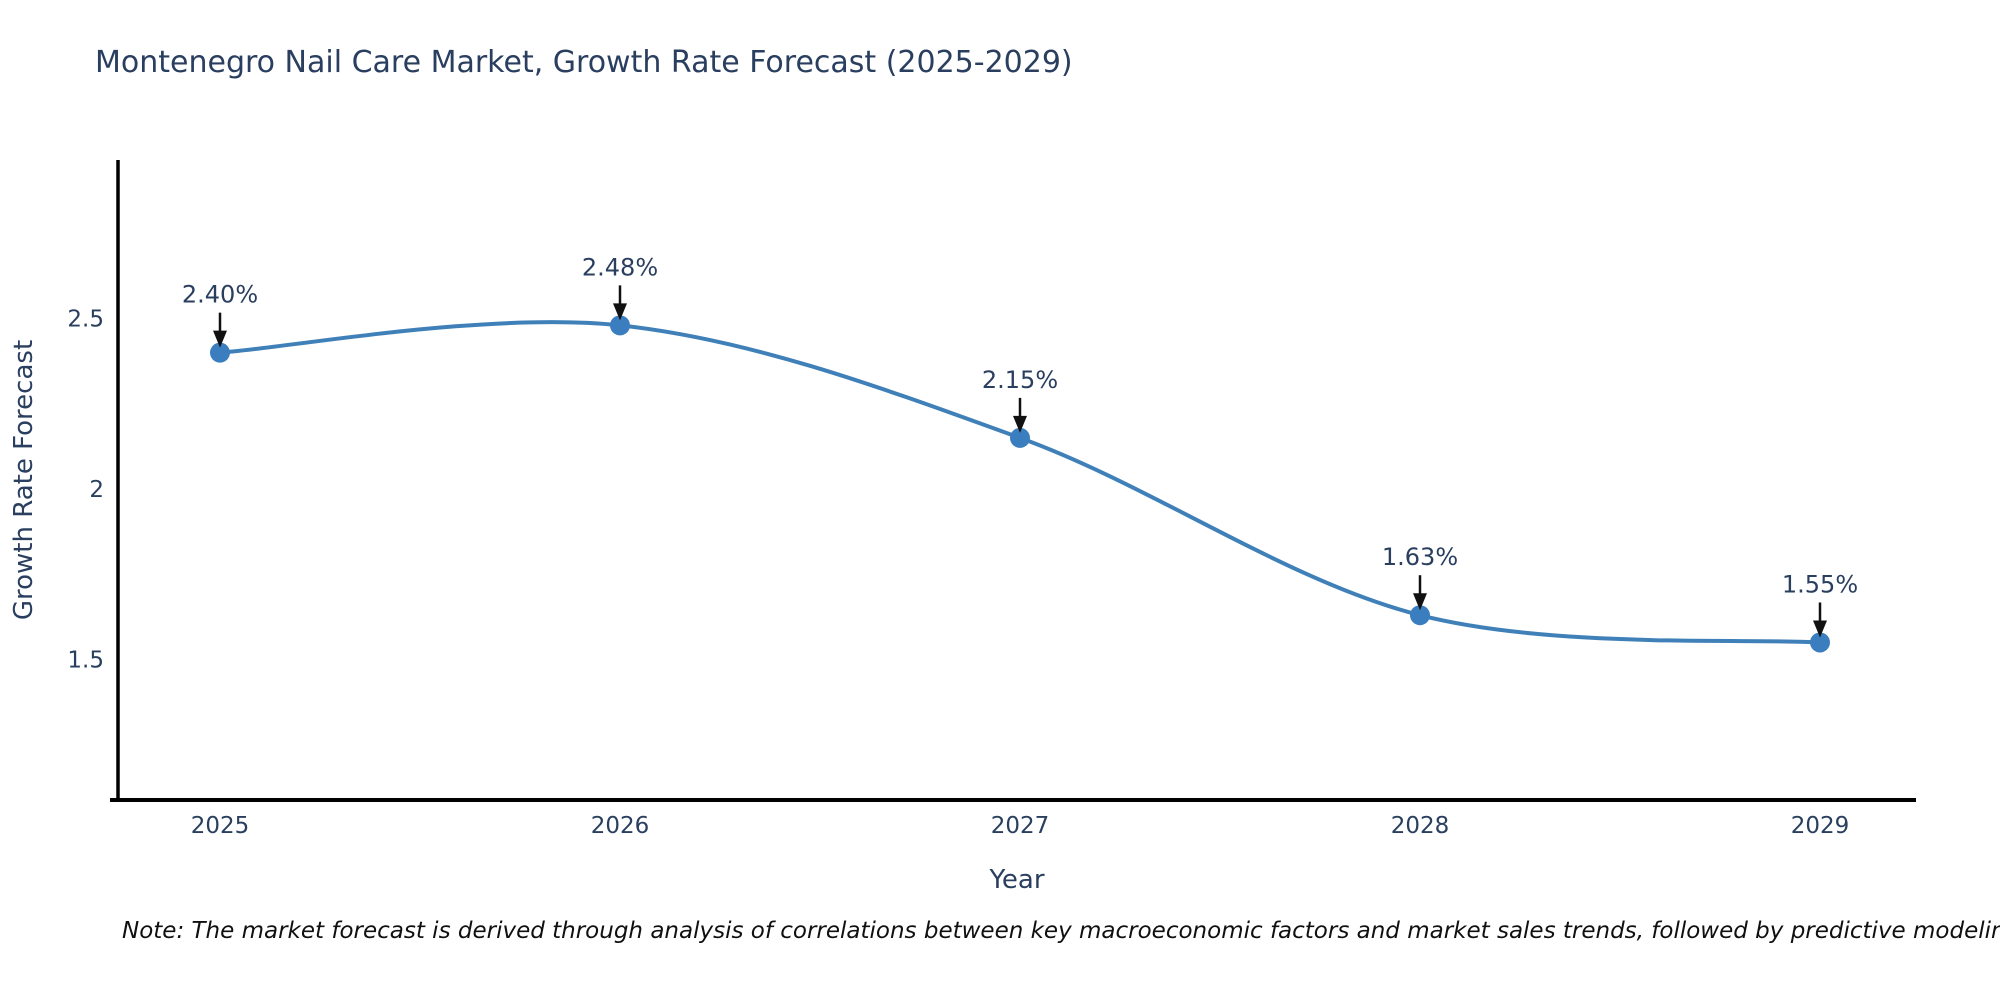 This screenshot has height=1000, width=2000. Describe the element at coordinates (85, 320) in the screenshot. I see `y-tick-label: 2.5` at that location.